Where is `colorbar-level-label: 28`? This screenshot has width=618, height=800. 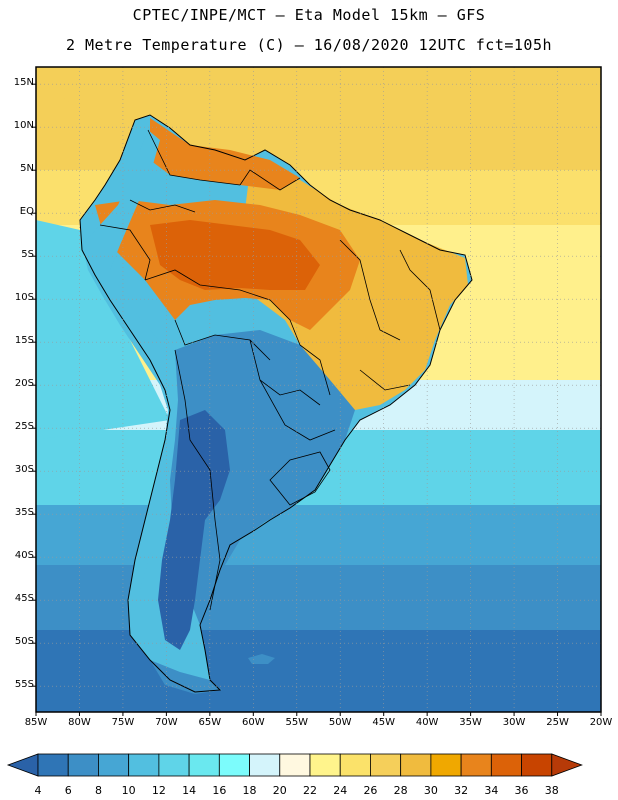
colorbar-level-label: 28 is located at coordinates (400, 790).